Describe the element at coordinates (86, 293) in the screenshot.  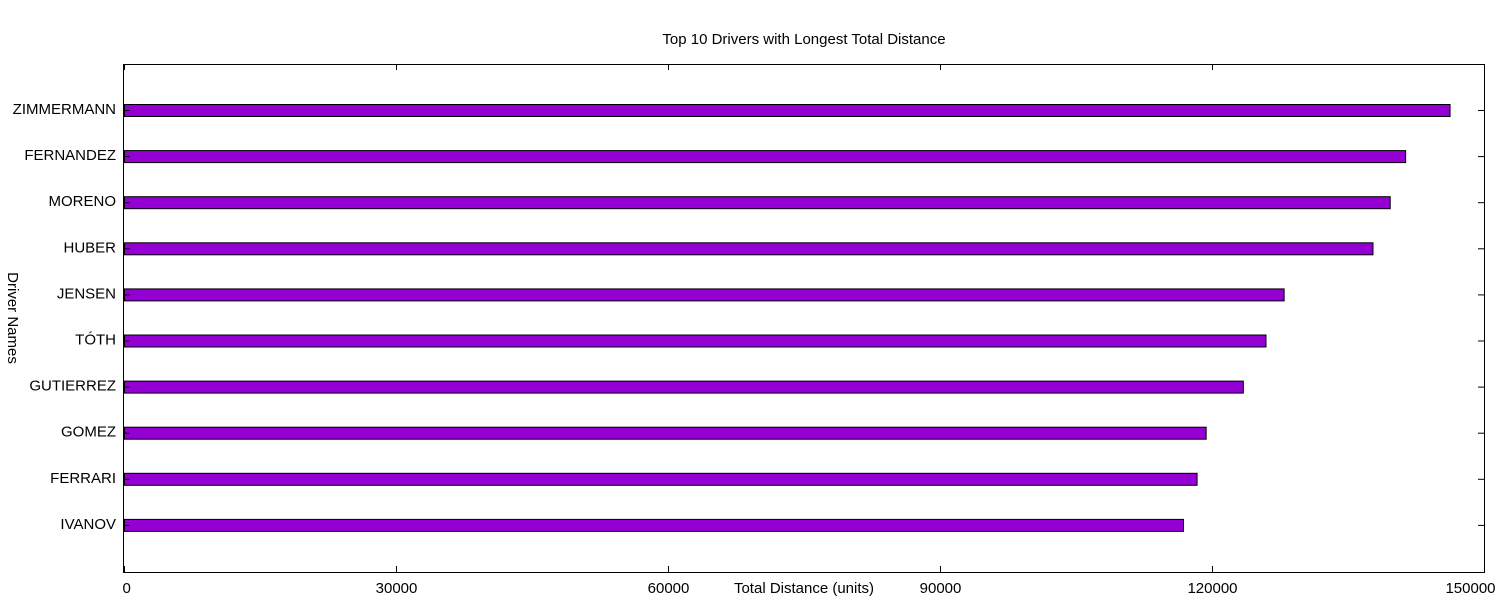
I see `y-tick-label-4: JENSEN` at that location.